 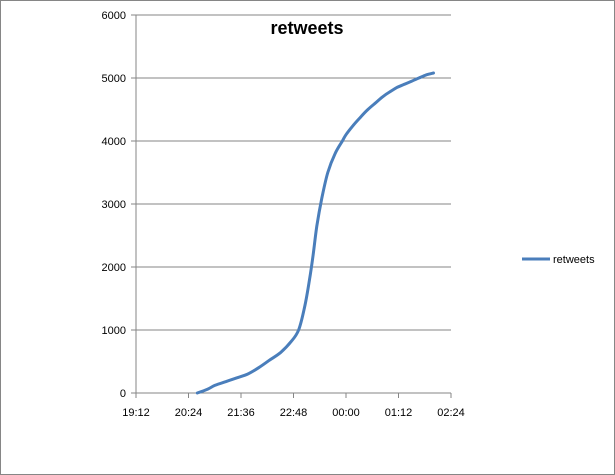 What do you see at coordinates (114, 205) in the screenshot?
I see `y-tick-label: 3000` at bounding box center [114, 205].